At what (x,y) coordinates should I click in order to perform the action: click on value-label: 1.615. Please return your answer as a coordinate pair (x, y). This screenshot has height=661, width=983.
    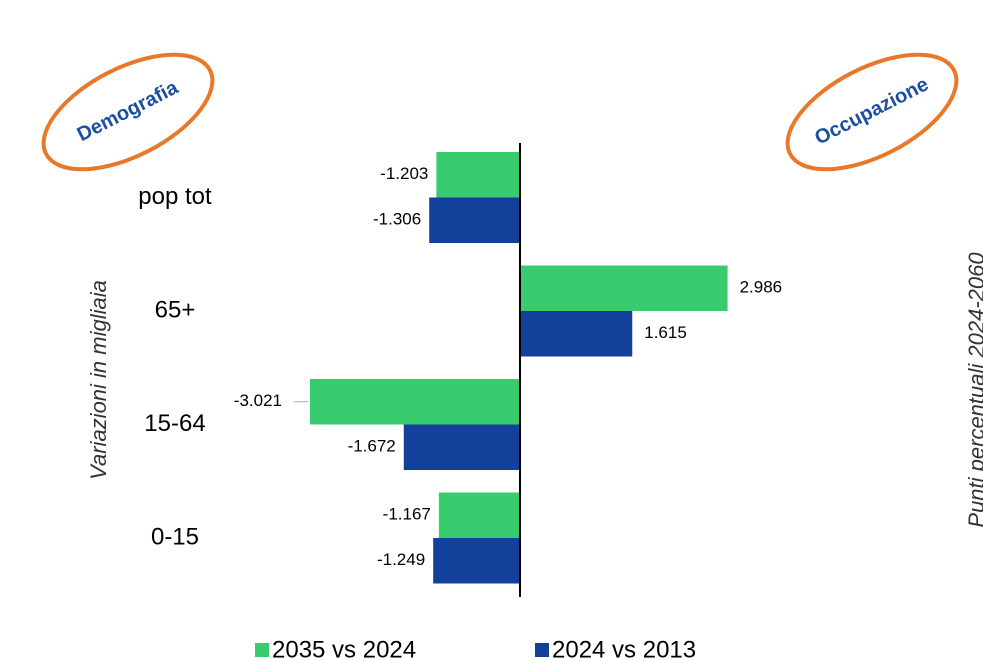
    Looking at the image, I should click on (665, 332).